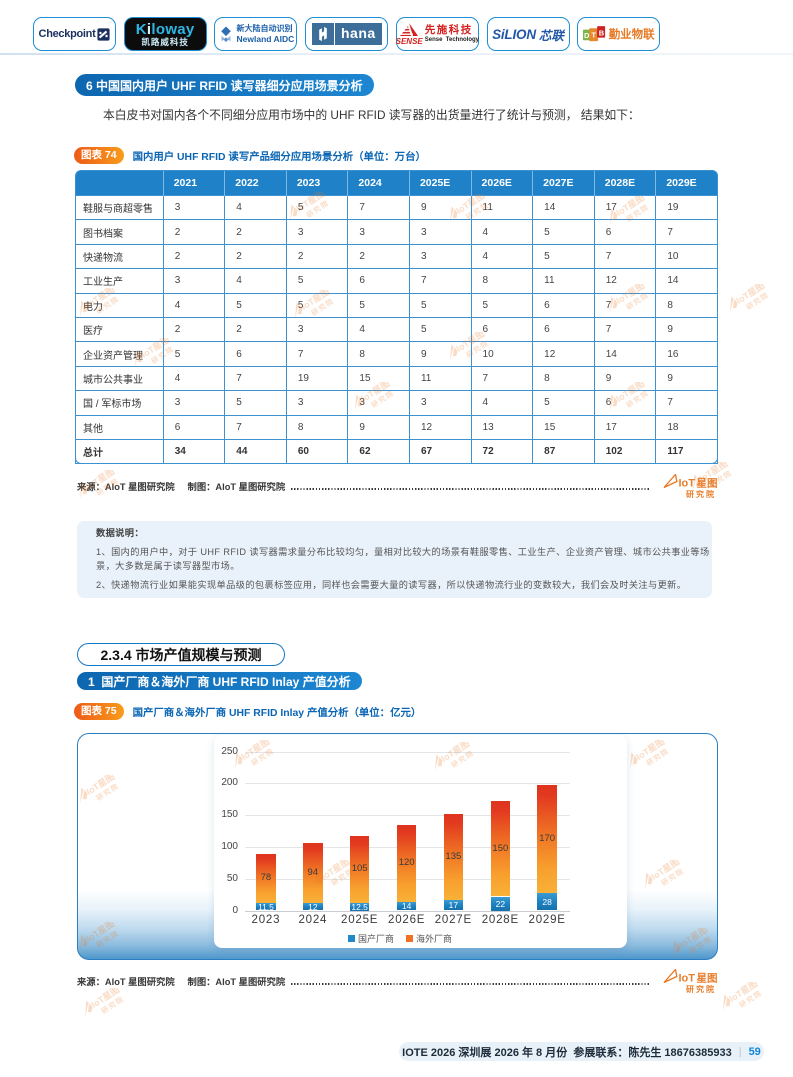 The height and width of the screenshot is (1077, 793). Describe the element at coordinates (601, 32) in the screenshot. I see `svg-text: B` at that location.